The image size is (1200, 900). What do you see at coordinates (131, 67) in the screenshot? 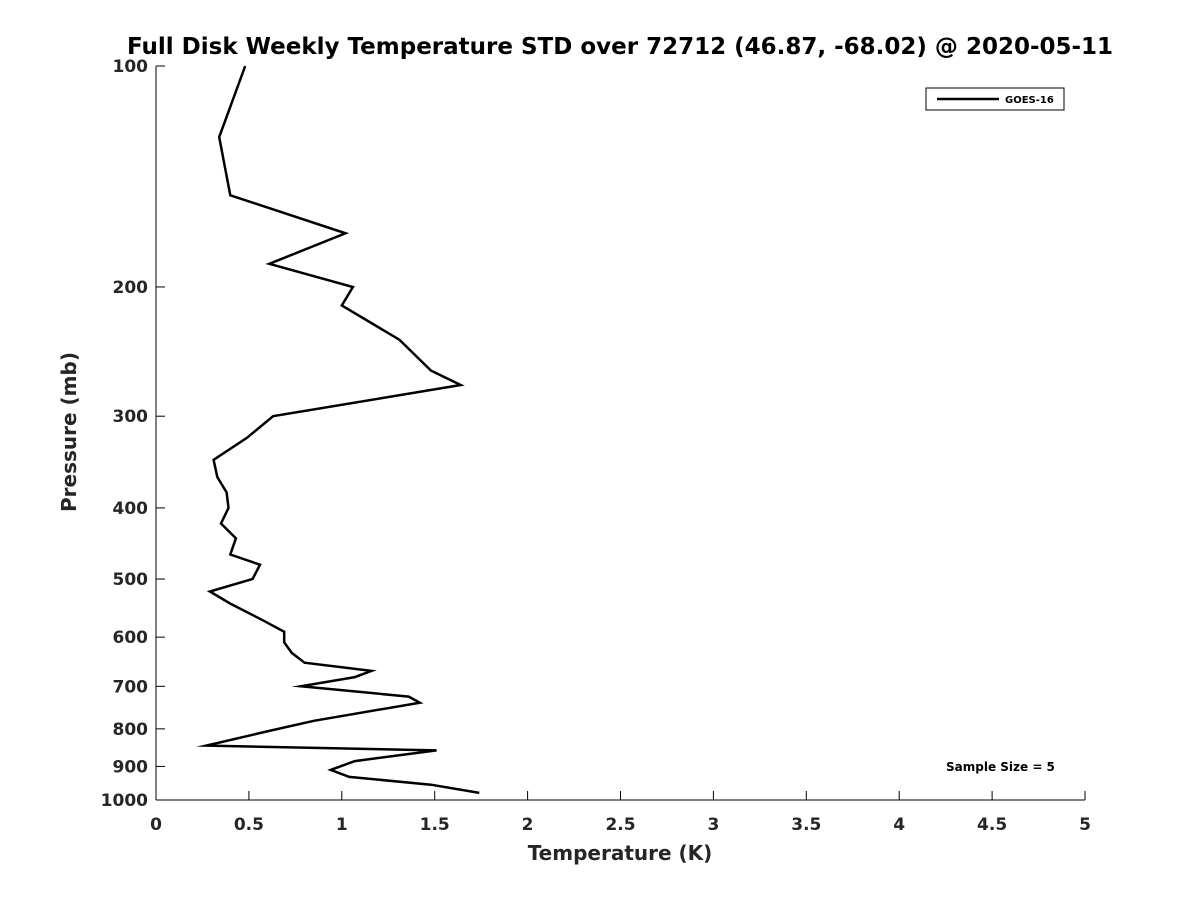
I see `y-tick-label: 100` at bounding box center [131, 67].